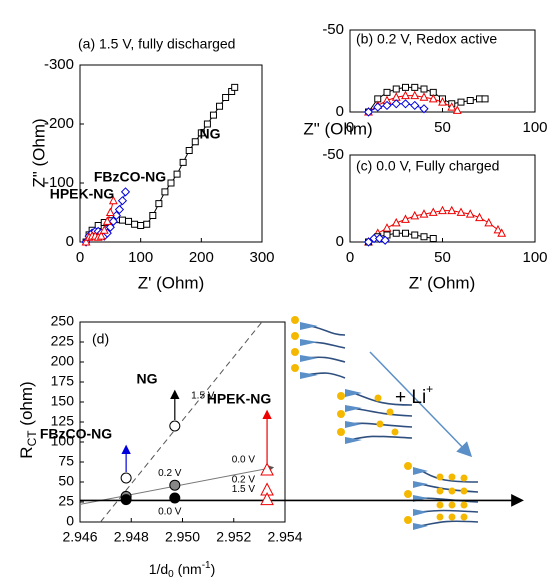 The height and width of the screenshot is (582, 547). What do you see at coordinates (206, 565) in the screenshot?
I see `x-axis-label-sup: -1` at bounding box center [206, 565].